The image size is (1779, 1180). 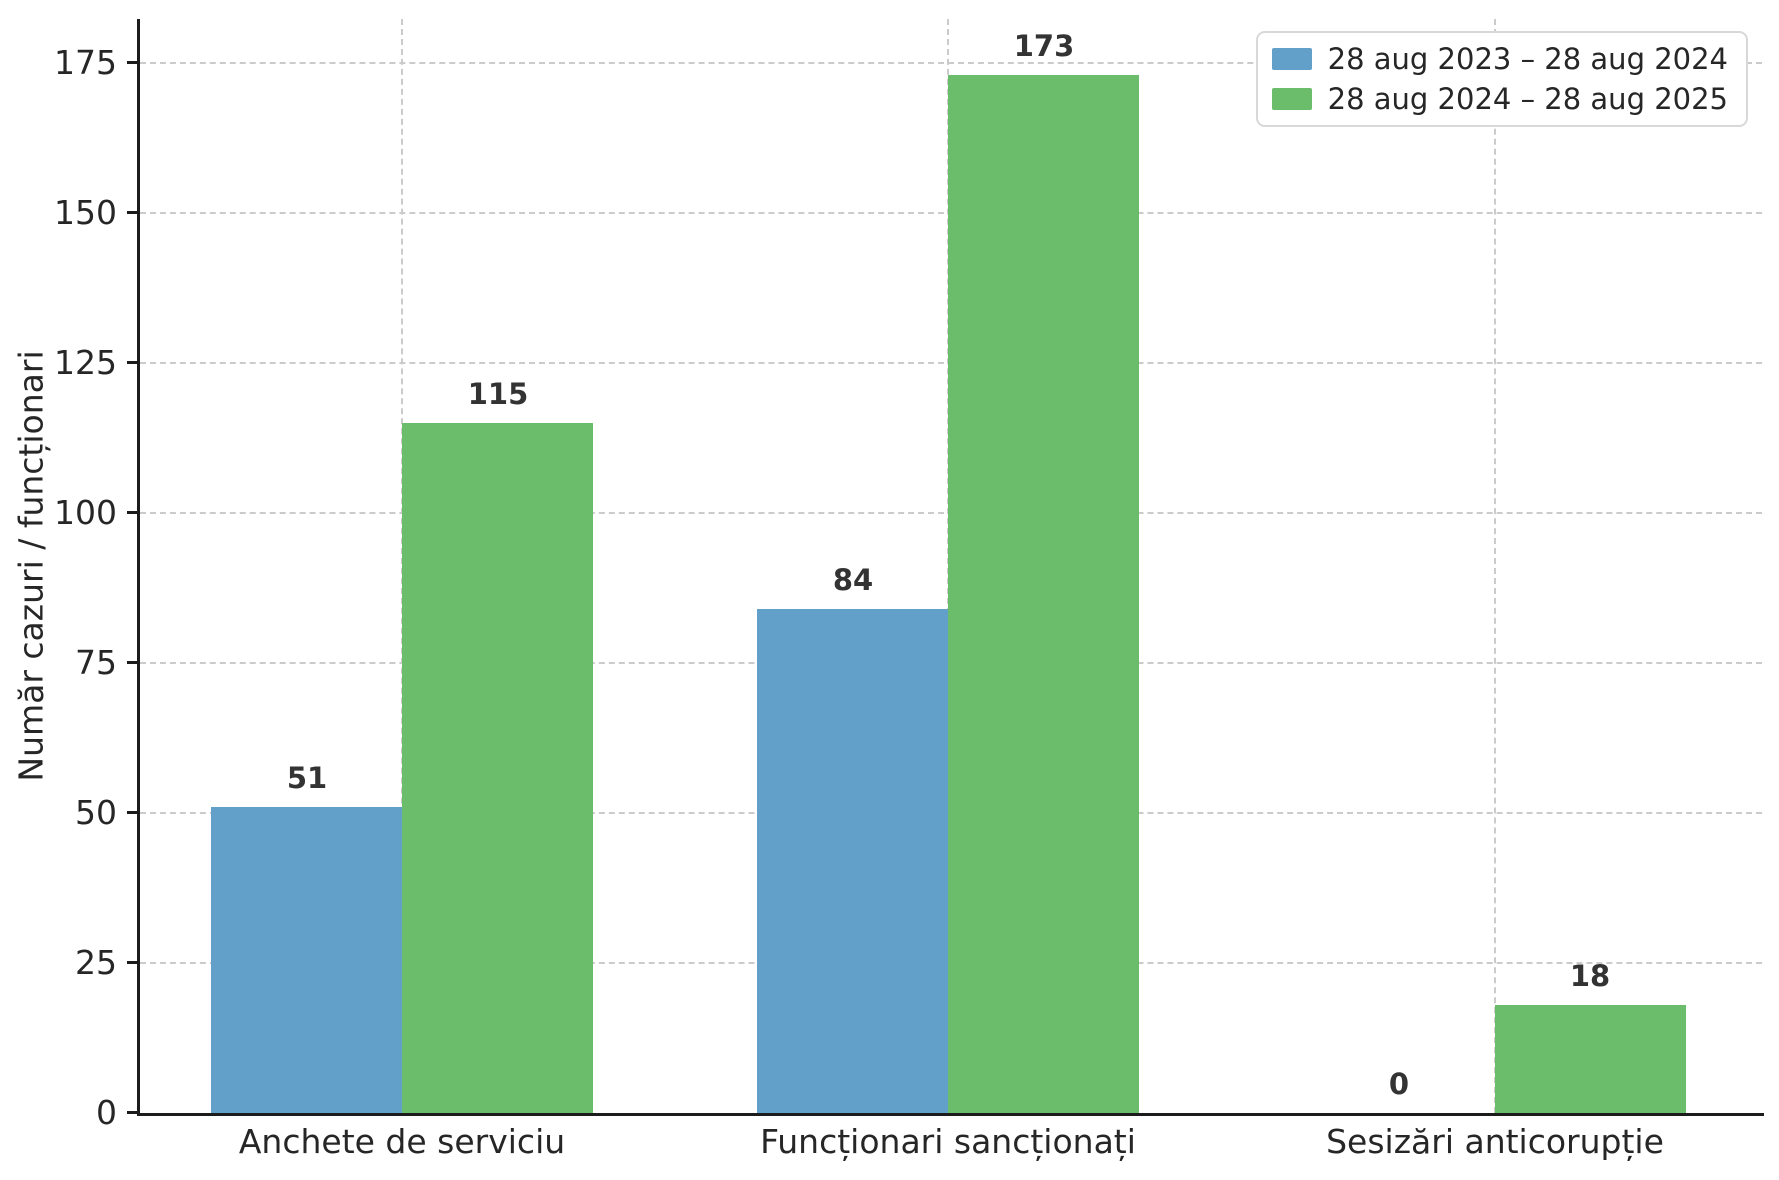 I want to click on y-tick-label: 150, so click(x=85, y=212).